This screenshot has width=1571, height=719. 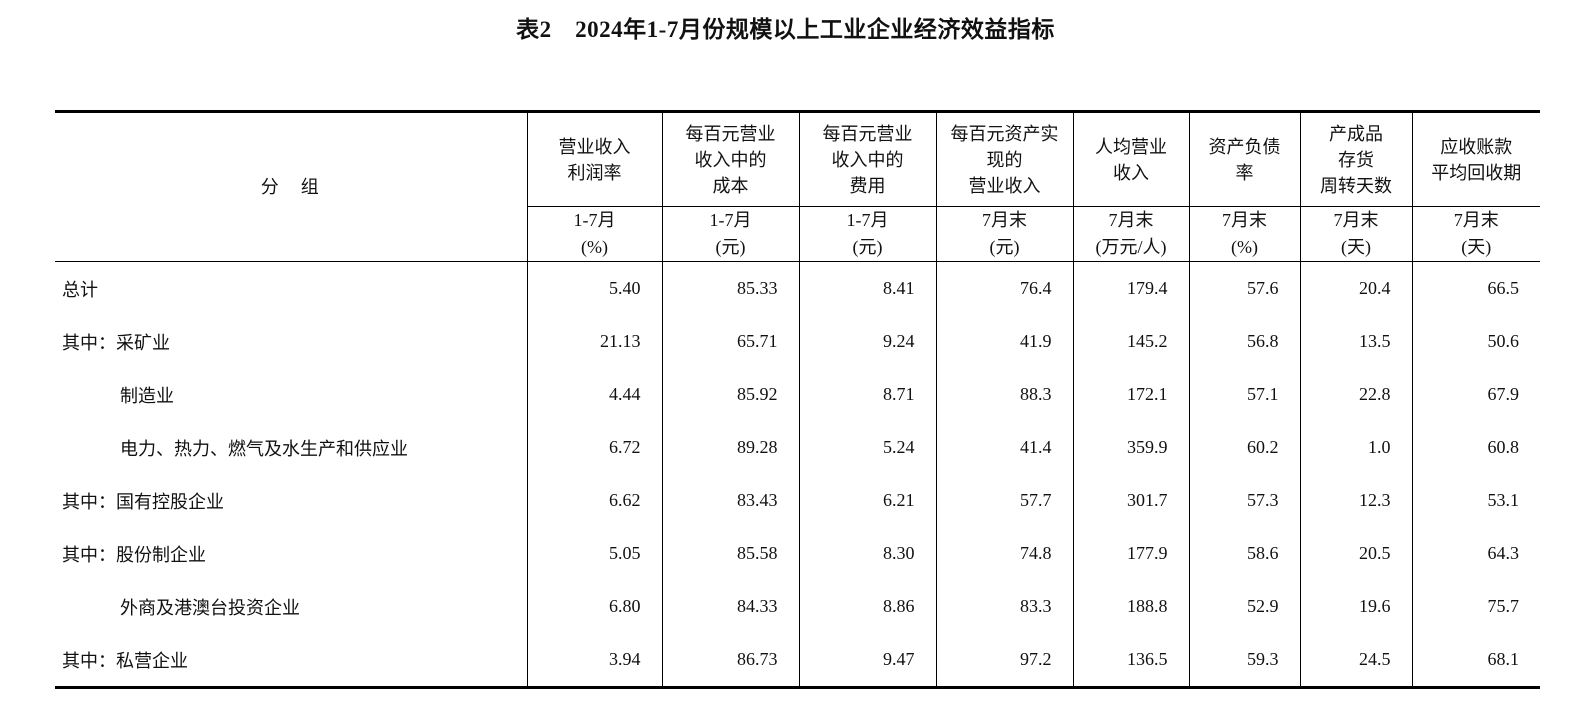 I want to click on cell-value: 6.21, so click(x=867, y=500).